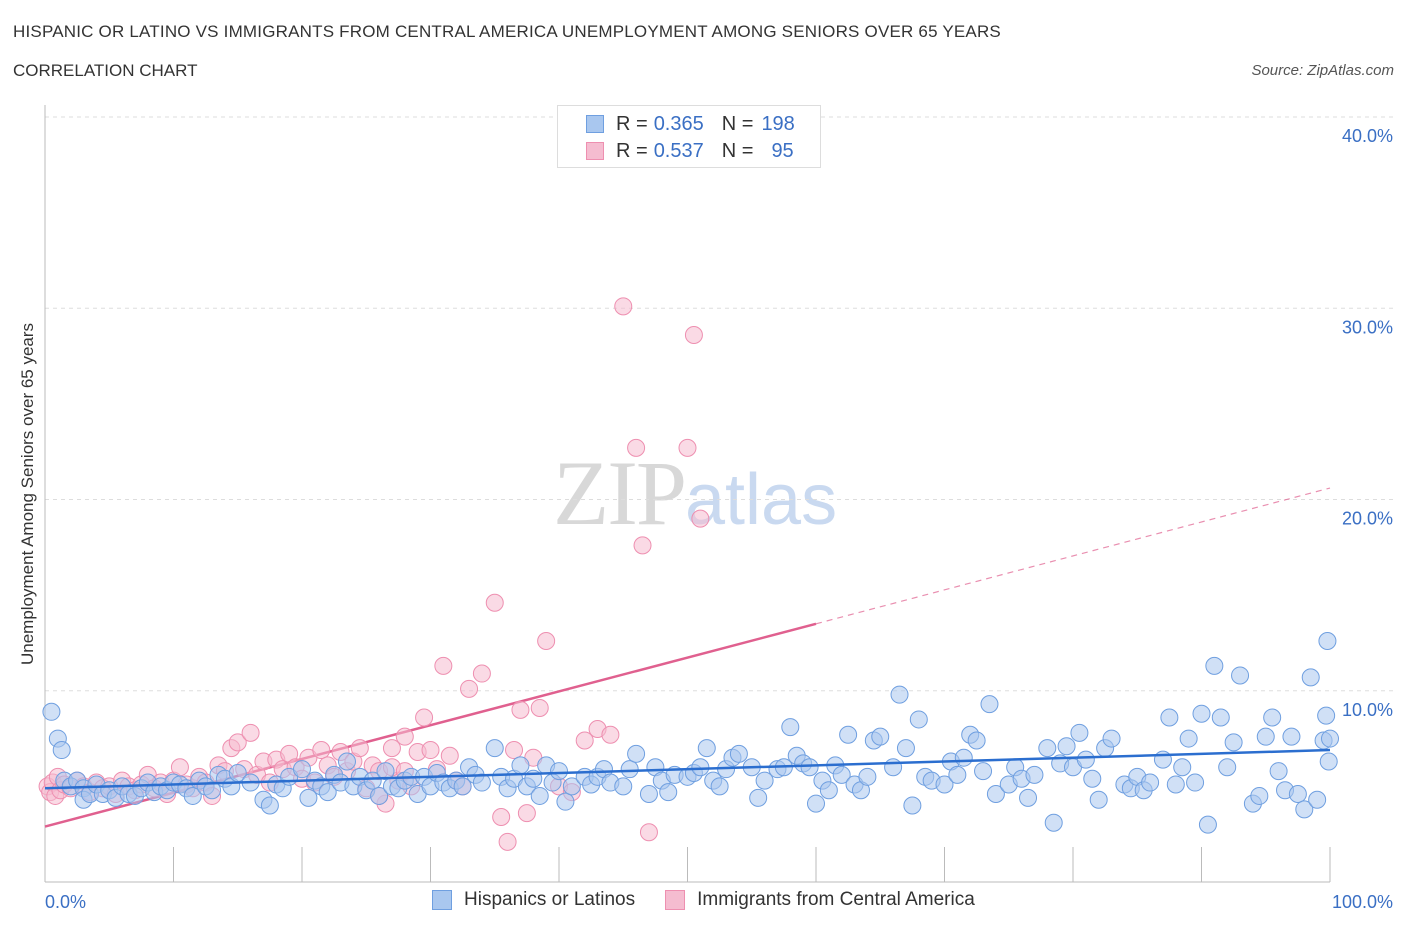 The height and width of the screenshot is (930, 1406). What do you see at coordinates (778, 123) in the screenshot?
I see `n-value: 198` at bounding box center [778, 123].